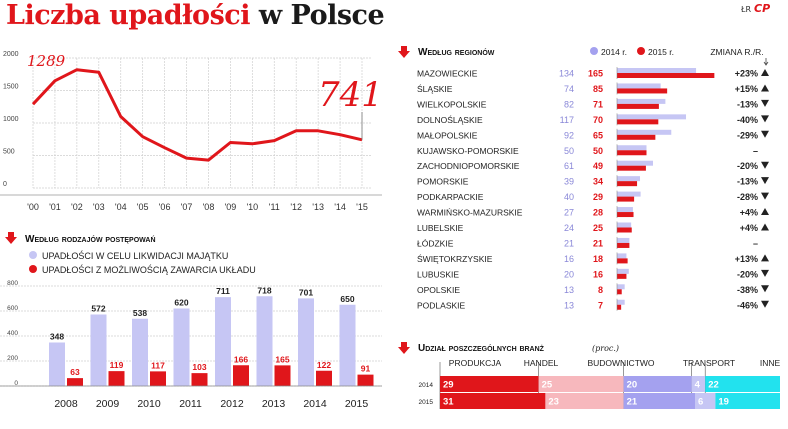  I want to click on procedures-y-tick-label: 400, so click(12, 333).